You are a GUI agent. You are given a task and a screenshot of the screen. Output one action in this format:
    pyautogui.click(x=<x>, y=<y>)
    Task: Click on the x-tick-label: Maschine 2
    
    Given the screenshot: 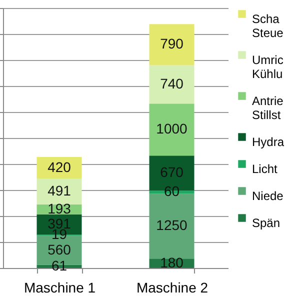 What is the action you would take?
    pyautogui.click(x=172, y=288)
    